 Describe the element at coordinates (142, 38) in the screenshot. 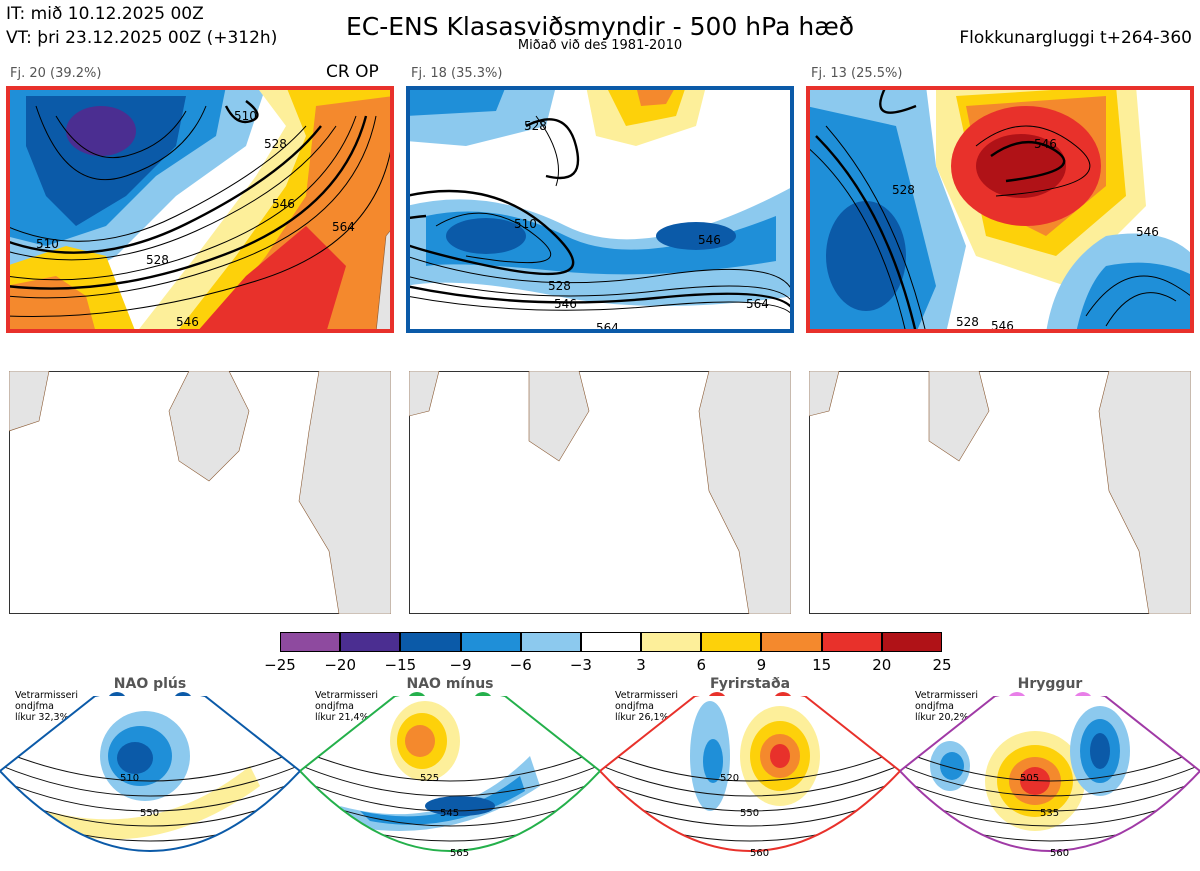

I see `valid-time: VT: þri 23.12.2025 00Z (+312h)` at that location.